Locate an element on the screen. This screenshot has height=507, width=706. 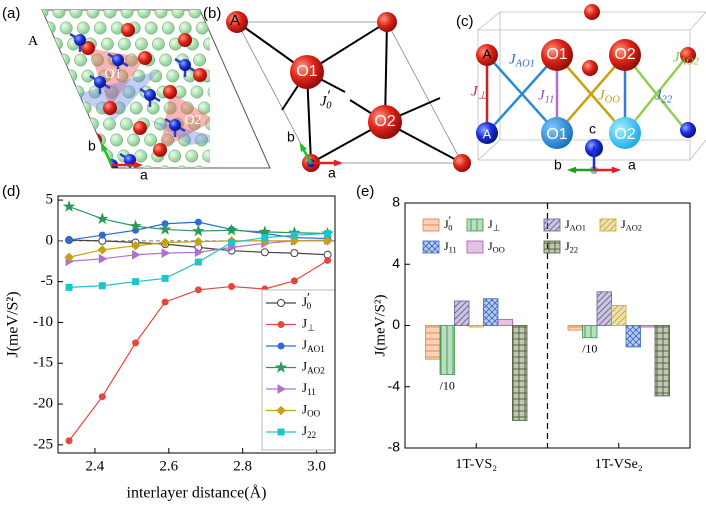
legend-label: JAO2 is located at coordinates (631, 225).